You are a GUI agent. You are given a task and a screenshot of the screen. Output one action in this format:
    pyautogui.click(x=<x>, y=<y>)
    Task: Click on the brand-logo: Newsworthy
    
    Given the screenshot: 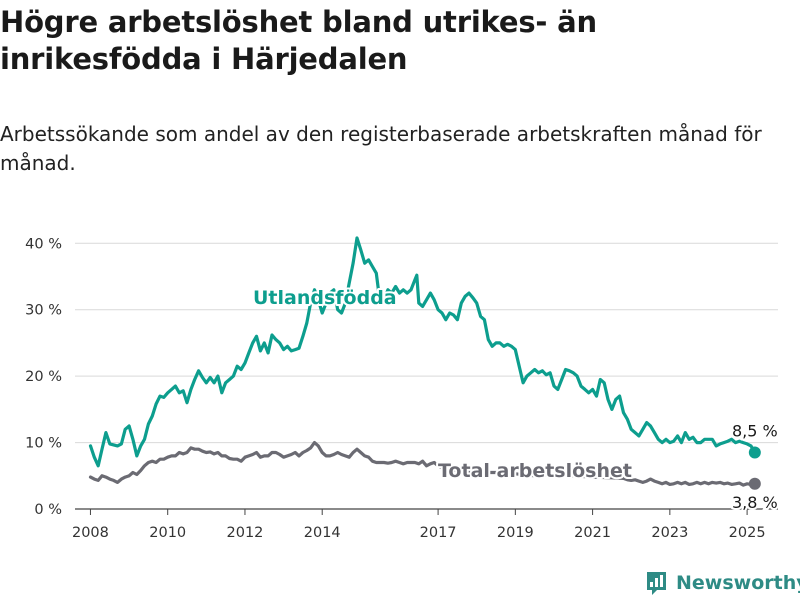 What is the action you would take?
    pyautogui.click(x=722, y=583)
    